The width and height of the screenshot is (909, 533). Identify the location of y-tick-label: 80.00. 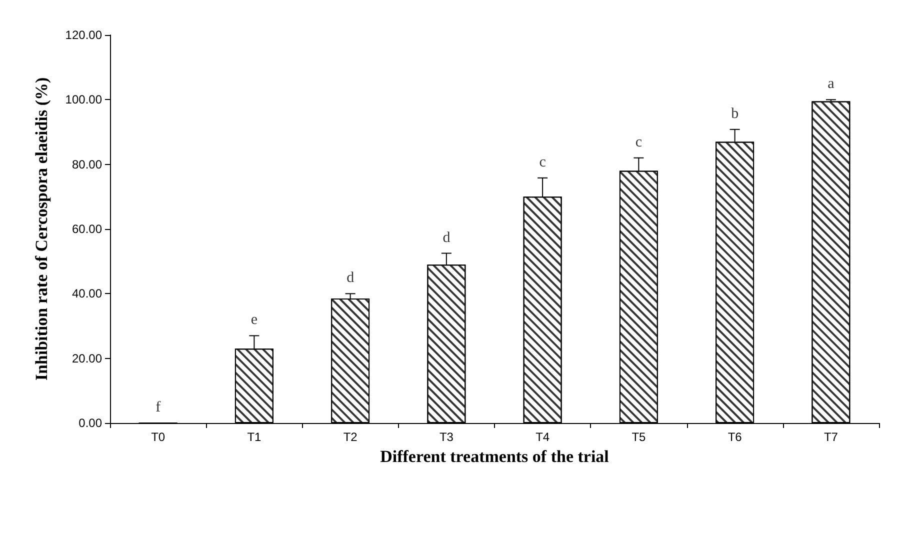
(87, 164).